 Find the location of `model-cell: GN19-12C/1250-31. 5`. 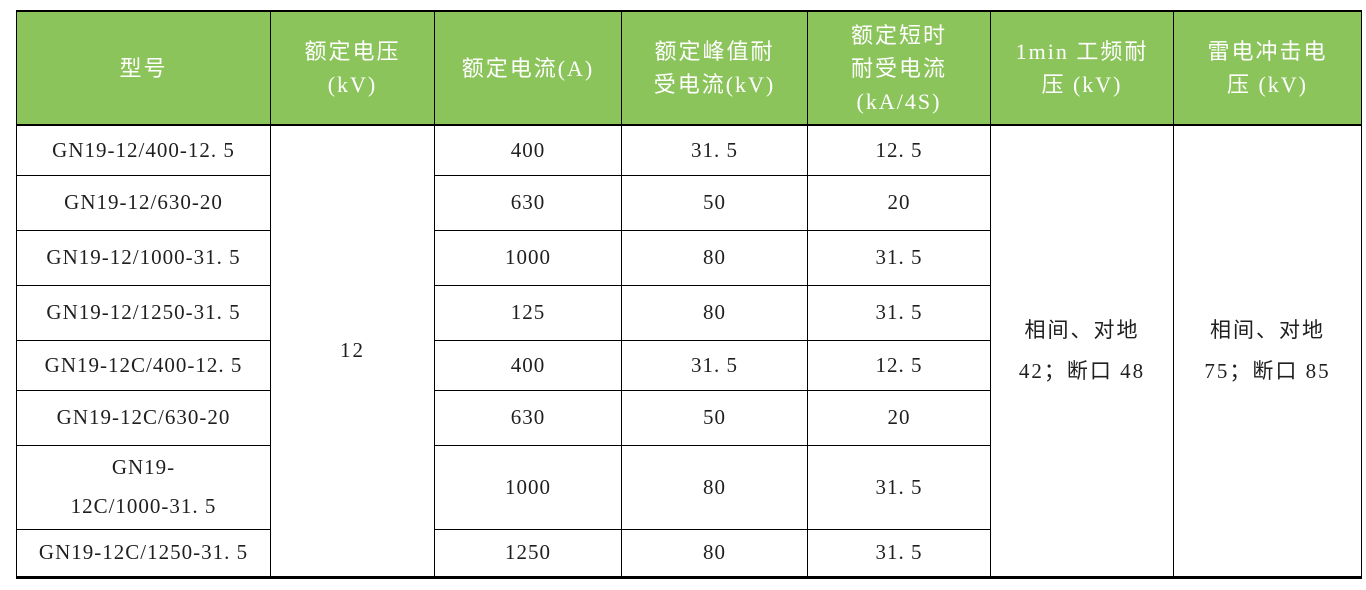

model-cell: GN19-12C/1250-31. 5 is located at coordinates (143, 553).